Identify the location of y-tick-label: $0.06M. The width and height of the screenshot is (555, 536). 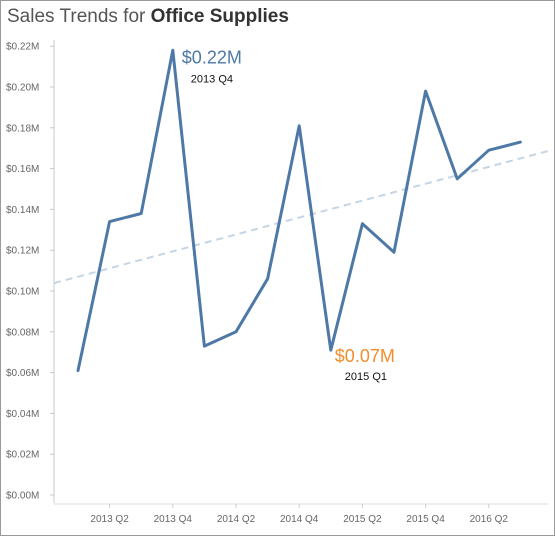
(22, 373).